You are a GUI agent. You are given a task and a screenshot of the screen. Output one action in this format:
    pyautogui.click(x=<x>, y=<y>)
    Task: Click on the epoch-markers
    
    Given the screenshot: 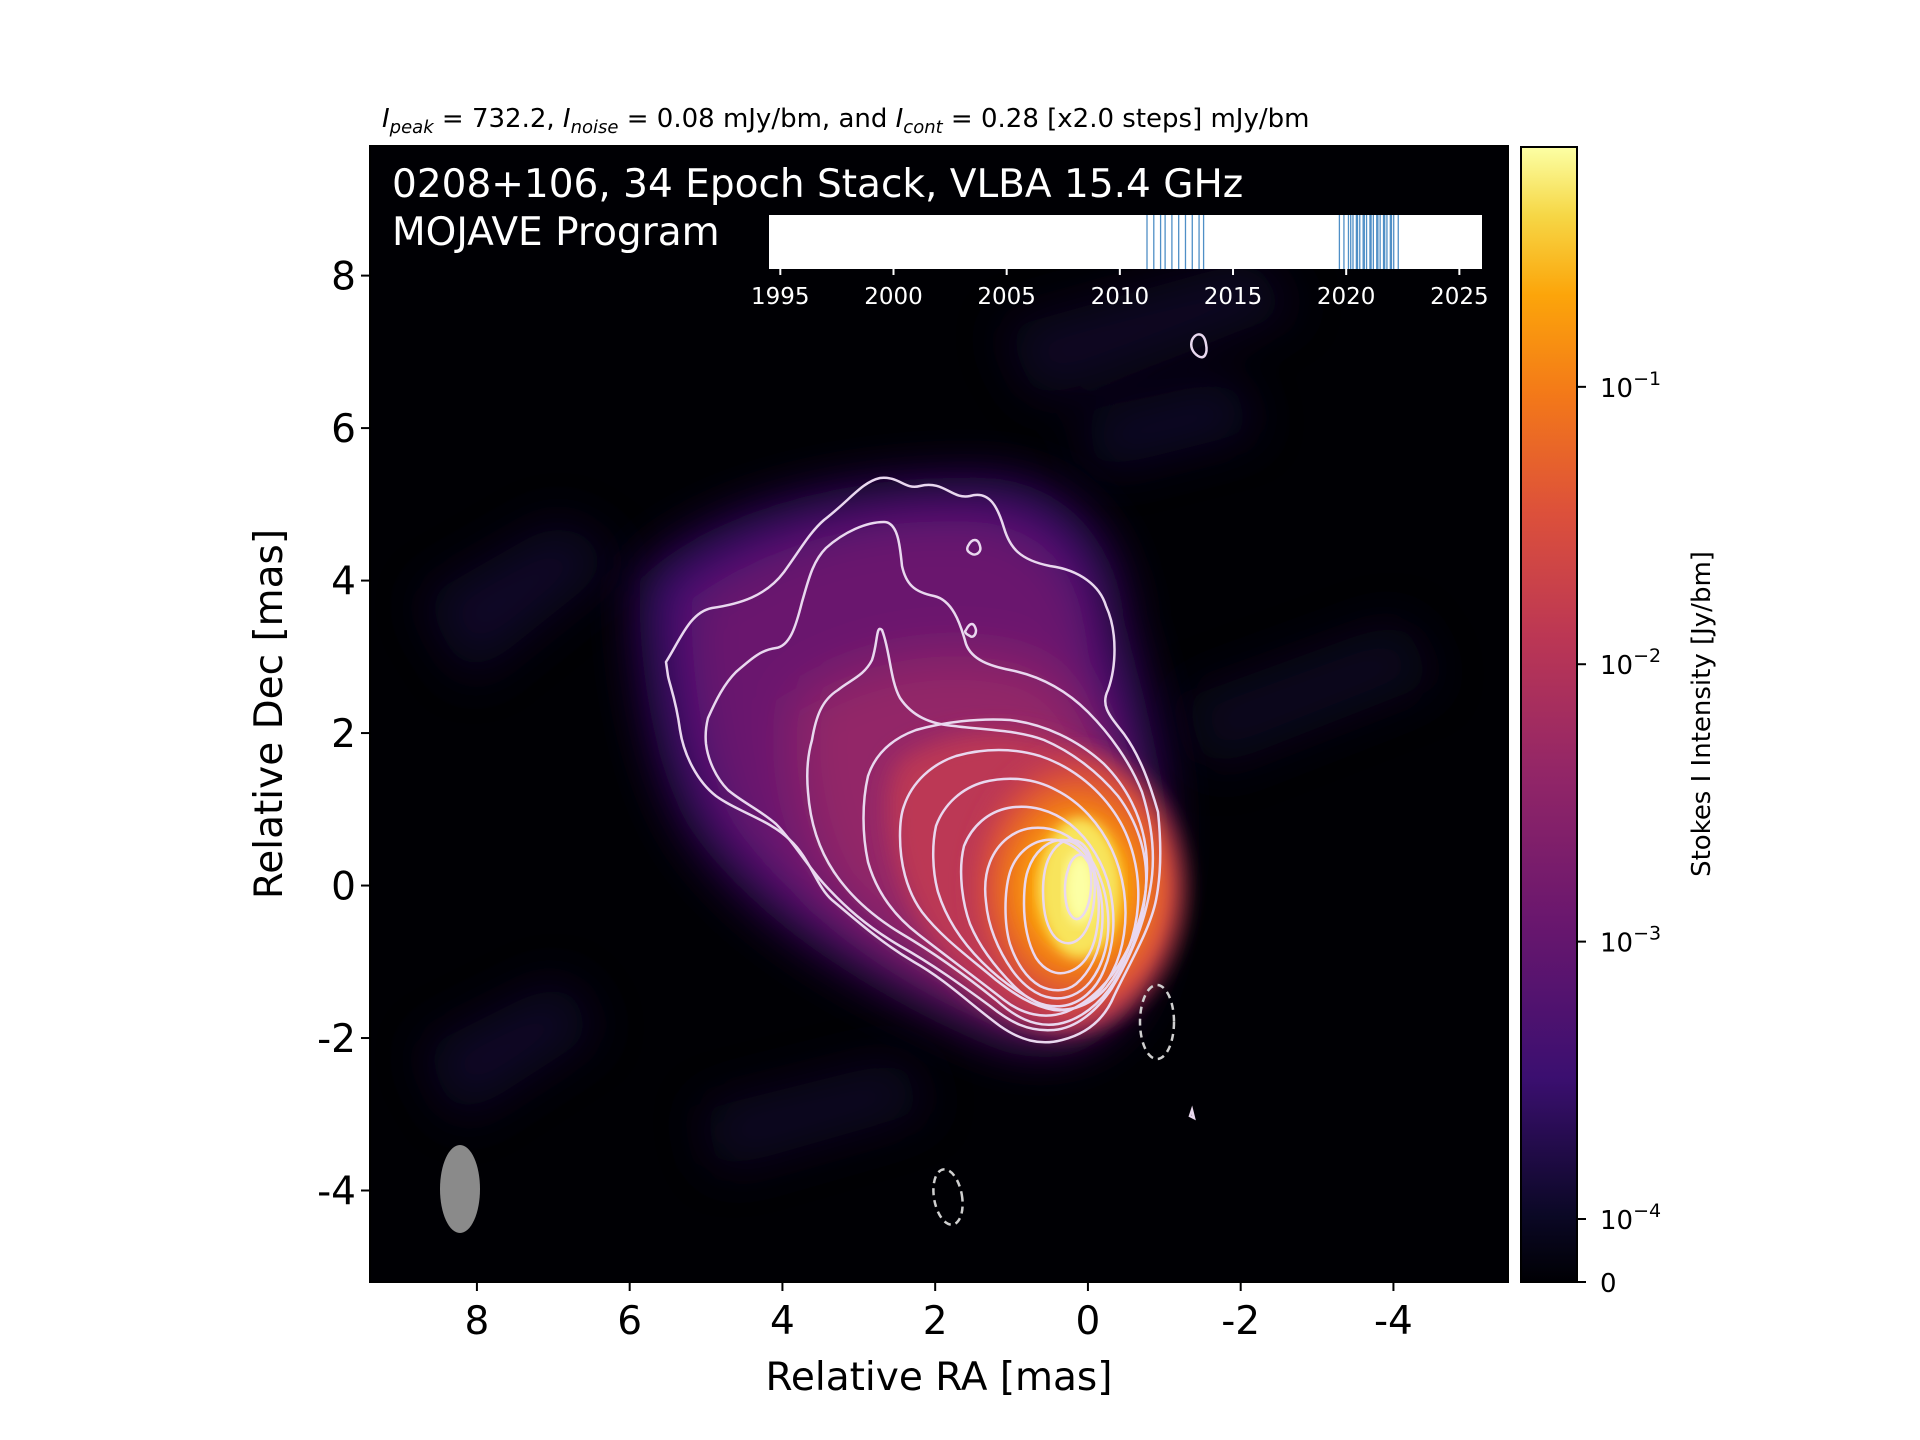 What is the action you would take?
    pyautogui.click(x=1272, y=242)
    